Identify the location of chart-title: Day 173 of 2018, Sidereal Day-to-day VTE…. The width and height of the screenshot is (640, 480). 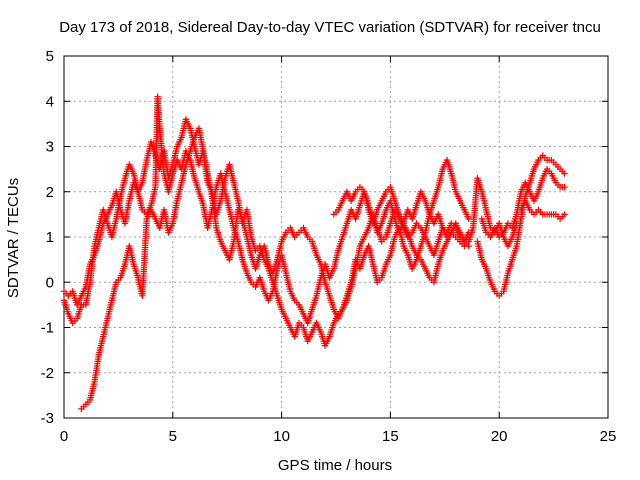
(330, 27).